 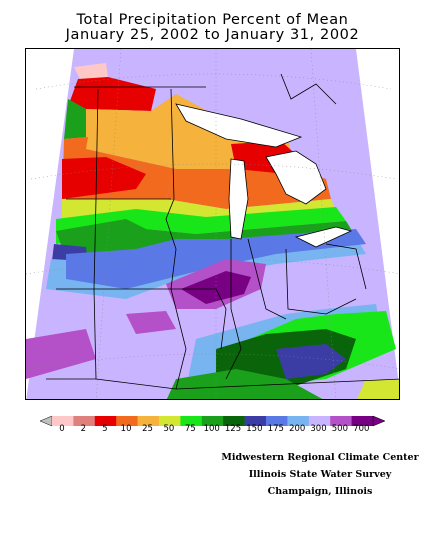 What do you see at coordinates (147, 429) in the screenshot?
I see `legend-tick-label: 25` at bounding box center [147, 429].